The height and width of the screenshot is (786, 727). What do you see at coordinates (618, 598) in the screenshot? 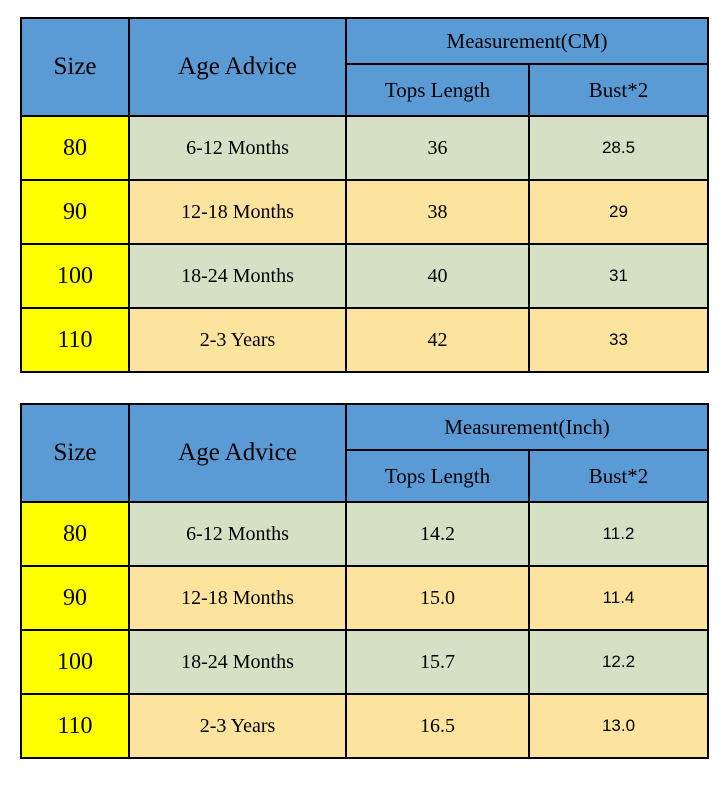
I see `bust-value: 11.4` at bounding box center [618, 598].